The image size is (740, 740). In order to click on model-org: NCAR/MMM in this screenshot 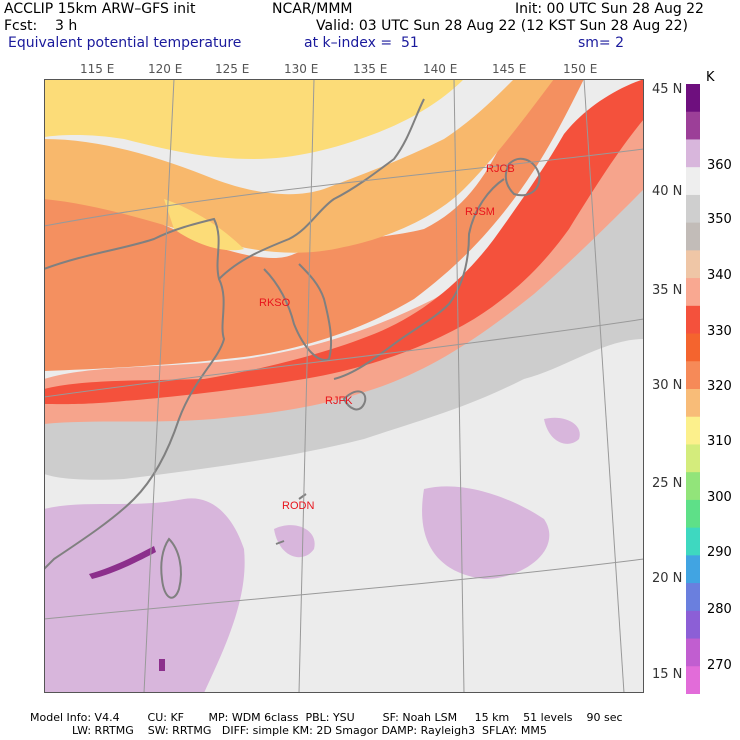, I will do `click(312, 9)`.